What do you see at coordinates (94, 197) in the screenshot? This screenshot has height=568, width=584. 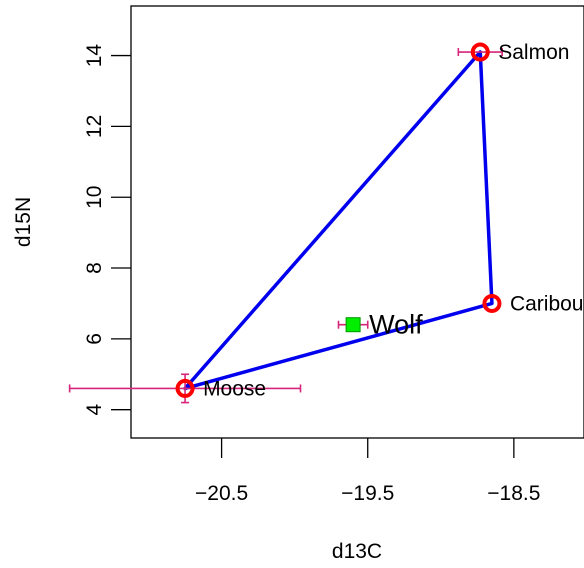 I see `y-tick-label: 10` at bounding box center [94, 197].